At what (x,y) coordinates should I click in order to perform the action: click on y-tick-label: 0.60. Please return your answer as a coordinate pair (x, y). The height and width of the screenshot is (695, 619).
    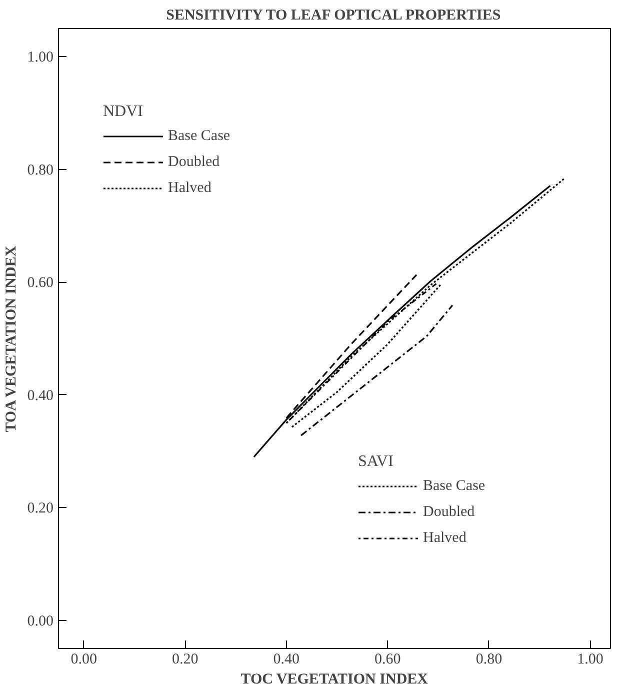
    Looking at the image, I should click on (40, 283).